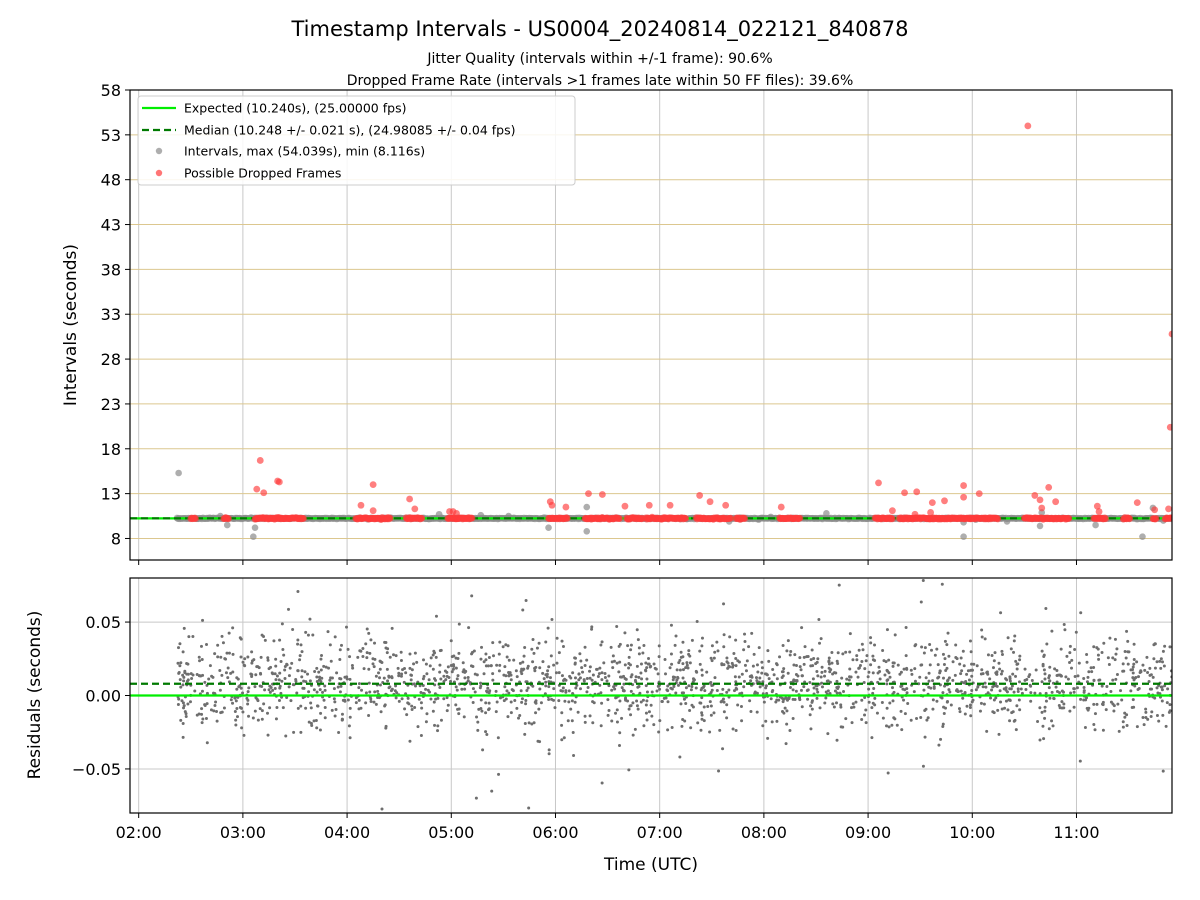 The image size is (1200, 900). What do you see at coordinates (103, 622) in the screenshot?
I see `residuals-y-tick-label: 0.05` at bounding box center [103, 622].